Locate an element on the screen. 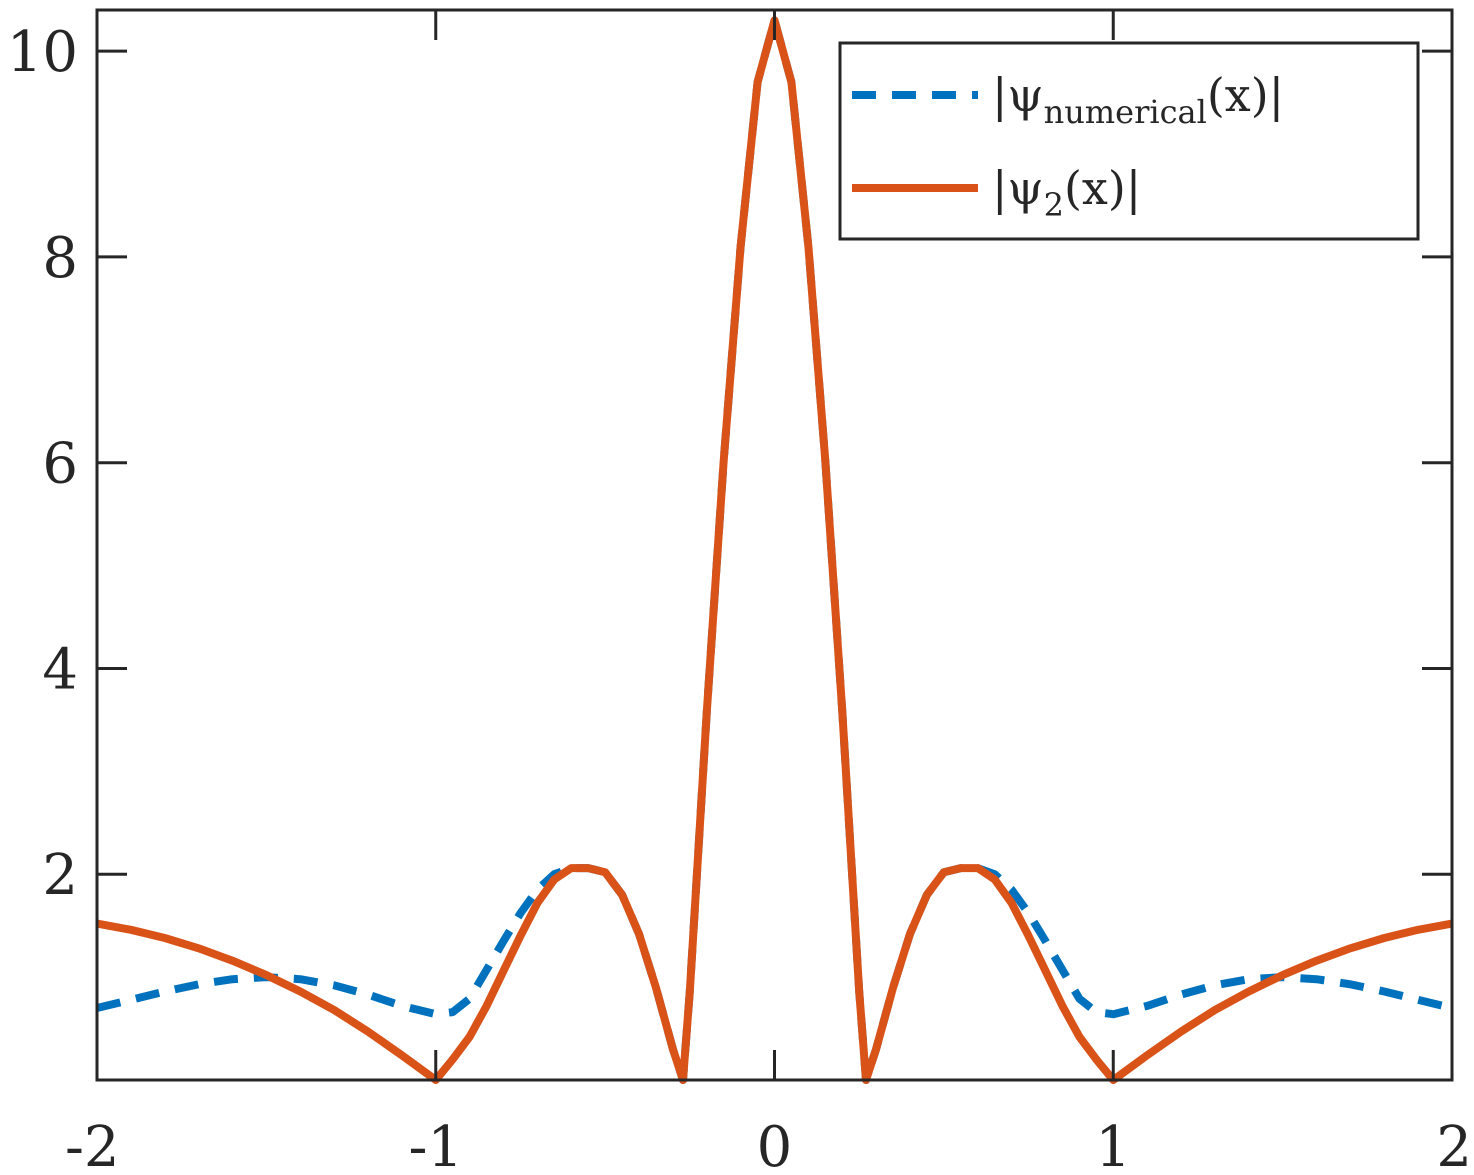  y-tick-label: 6 is located at coordinates (60, 464).